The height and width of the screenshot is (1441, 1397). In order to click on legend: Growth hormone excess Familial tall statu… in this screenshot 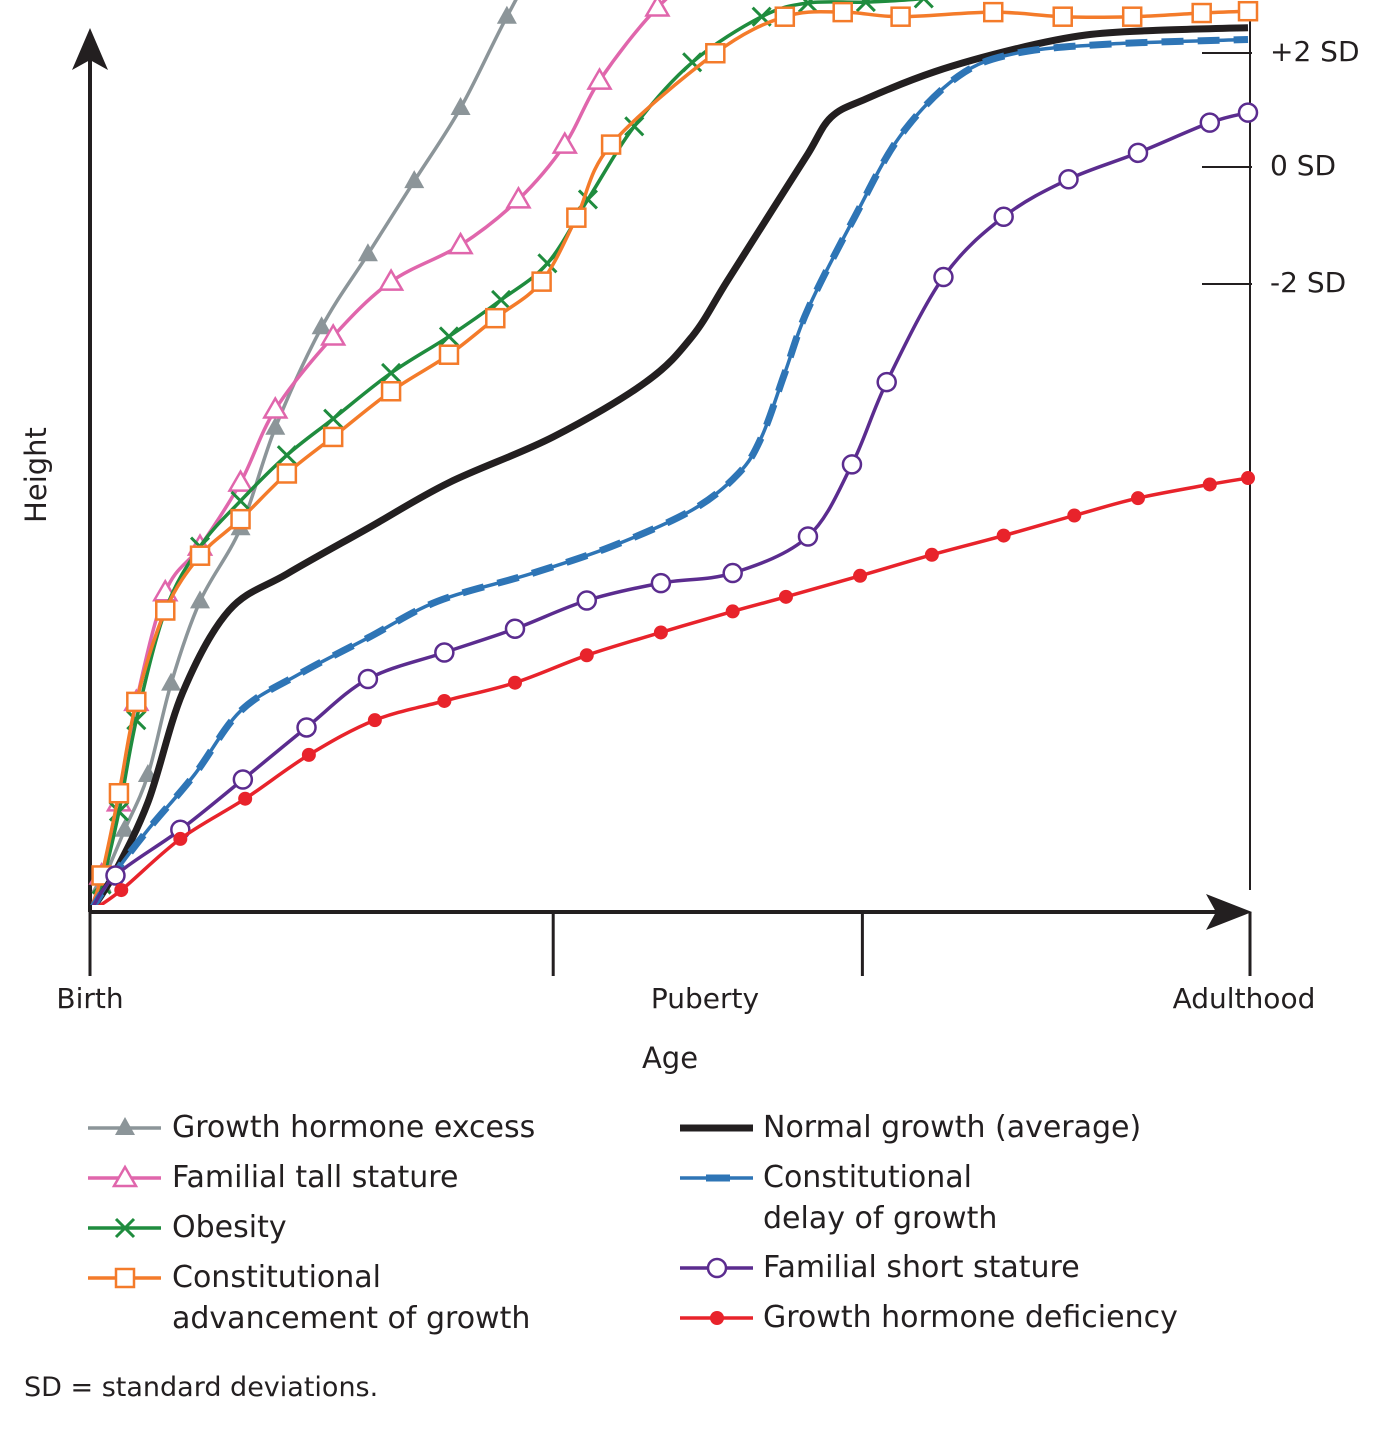, I will do `click(633, 1223)`.